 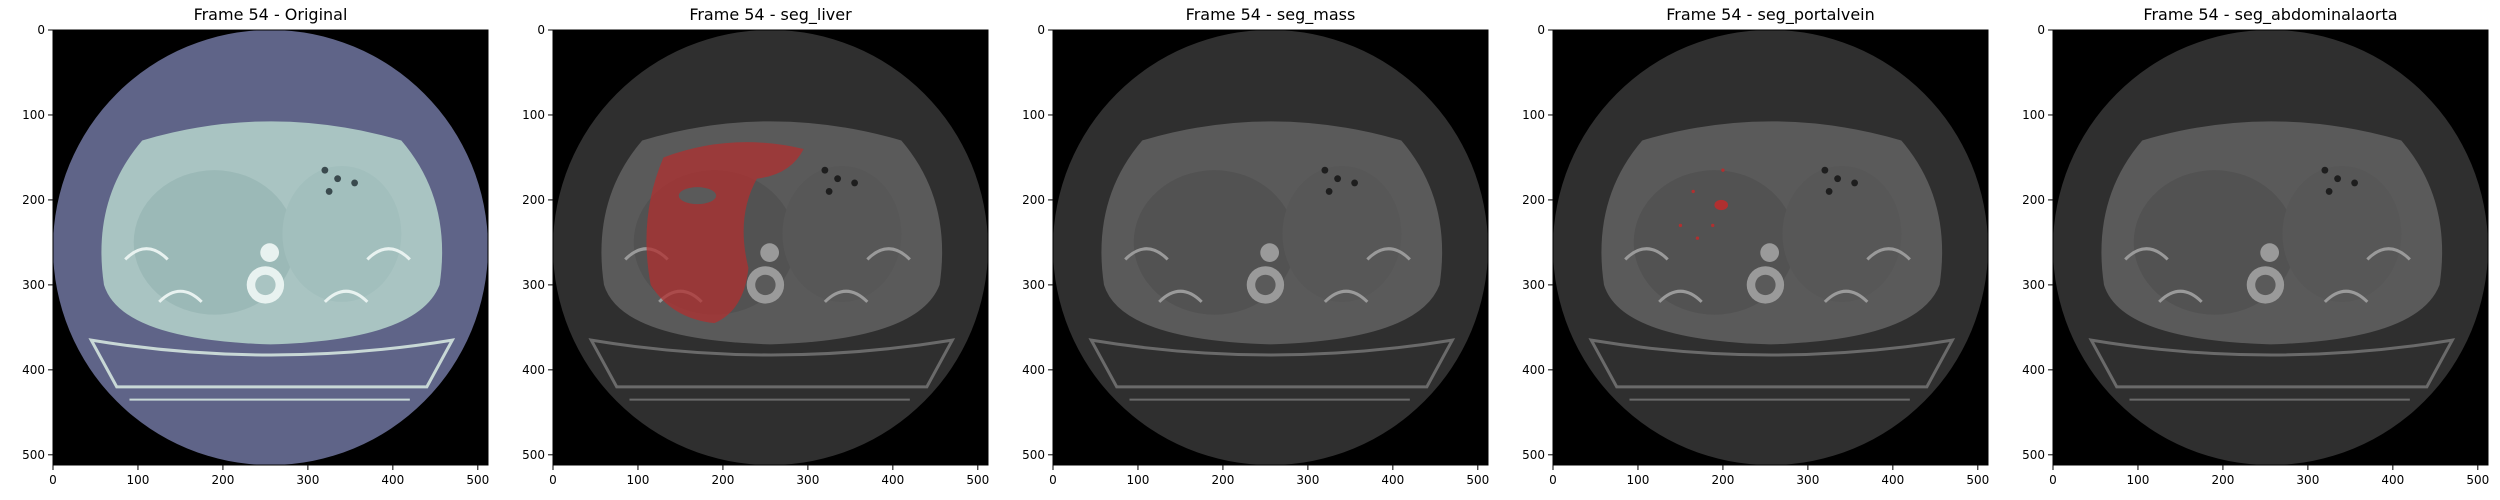 I want to click on liver-overlay-hole, so click(x=697, y=196).